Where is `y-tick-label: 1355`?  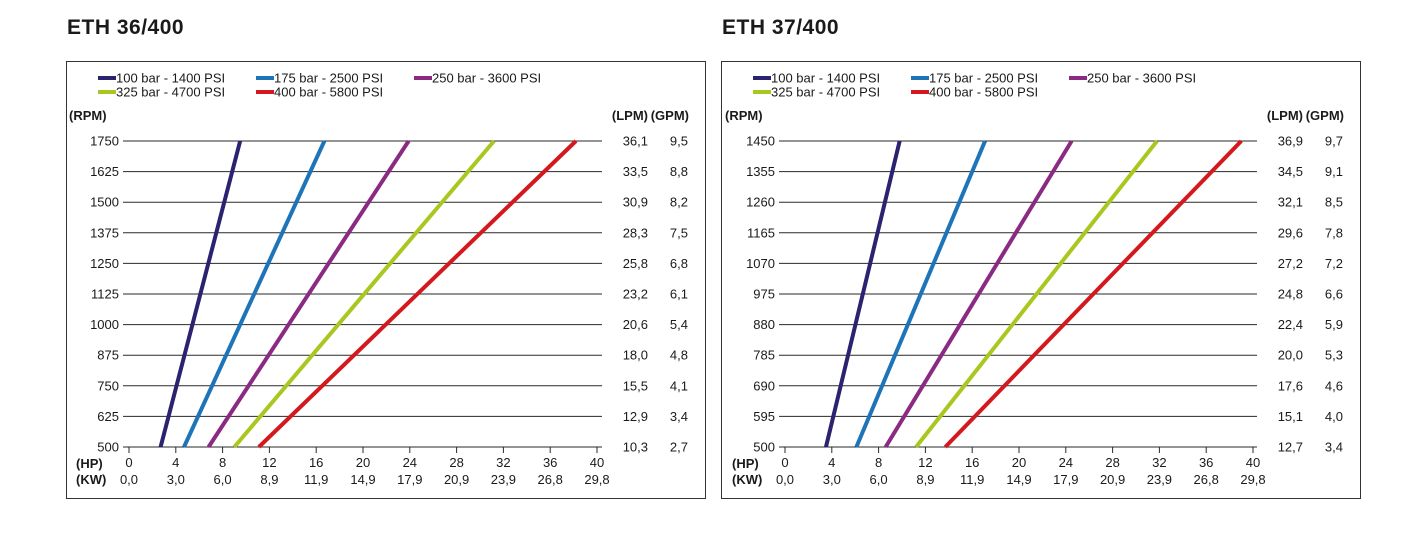 y-tick-label: 1355 is located at coordinates (760, 171).